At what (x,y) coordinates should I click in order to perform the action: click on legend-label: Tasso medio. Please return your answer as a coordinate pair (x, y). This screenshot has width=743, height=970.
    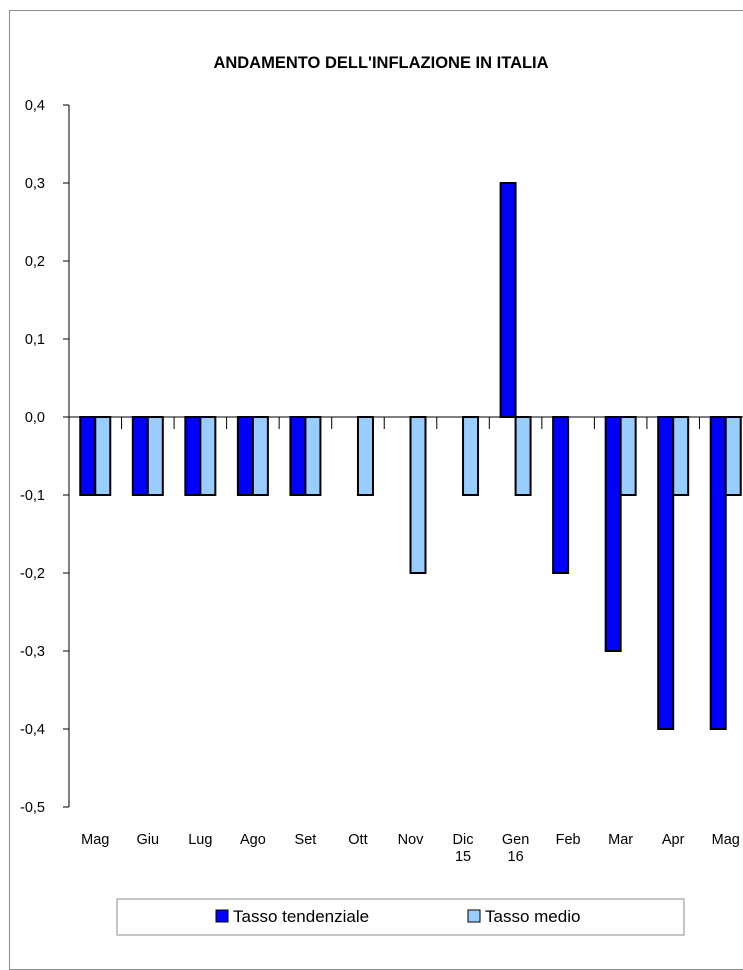
    Looking at the image, I should click on (532, 916).